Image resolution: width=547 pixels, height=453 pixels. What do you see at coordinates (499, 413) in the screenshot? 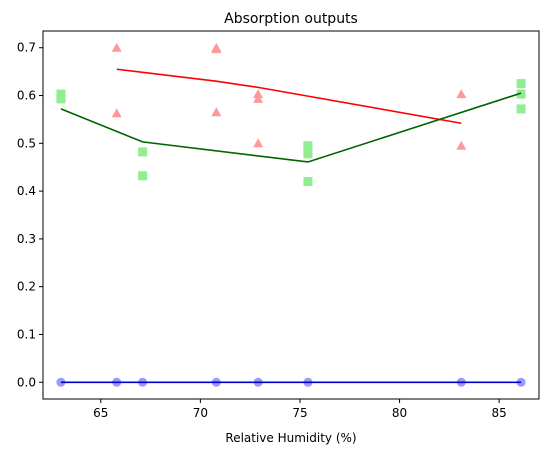
I see `x-tick-label: 85` at bounding box center [499, 413].